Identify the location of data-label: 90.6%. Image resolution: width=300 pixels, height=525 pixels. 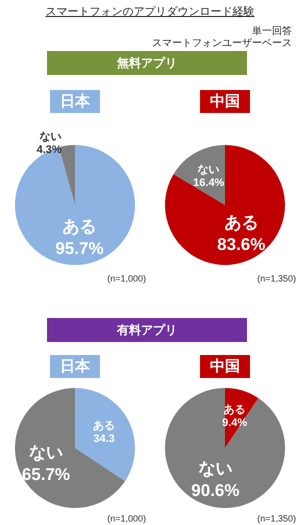
(215, 490).